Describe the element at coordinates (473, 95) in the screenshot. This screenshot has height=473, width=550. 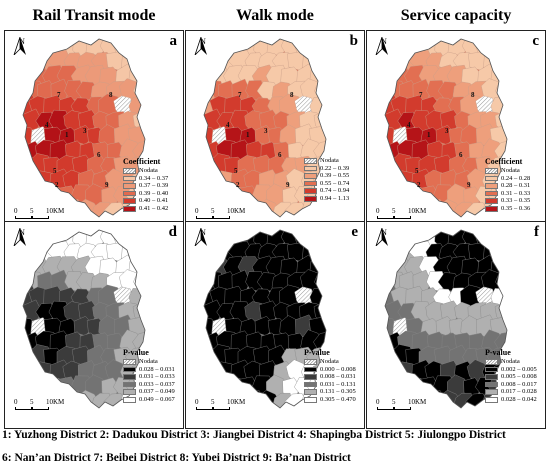
I see `district-number: 8` at that location.